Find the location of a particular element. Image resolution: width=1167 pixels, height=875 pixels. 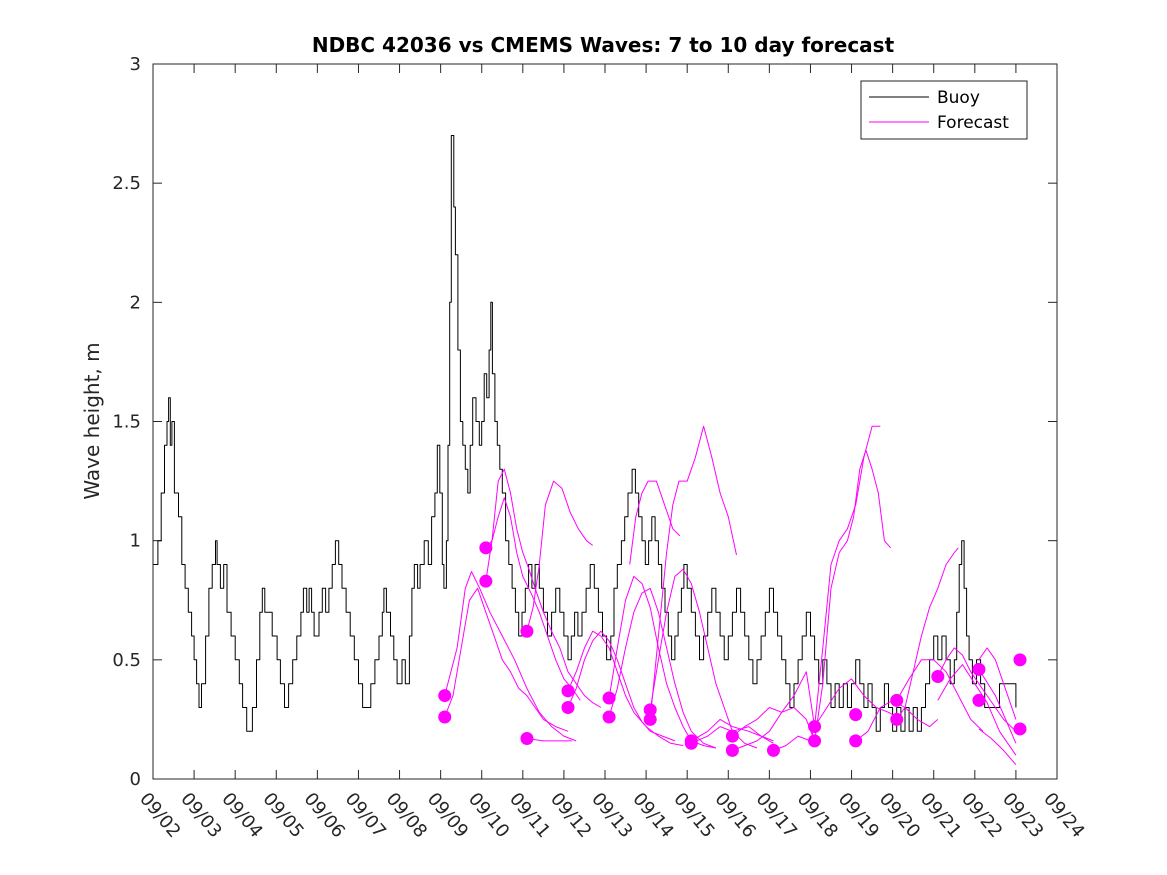

y-tick-label: 3 is located at coordinates (135, 64).